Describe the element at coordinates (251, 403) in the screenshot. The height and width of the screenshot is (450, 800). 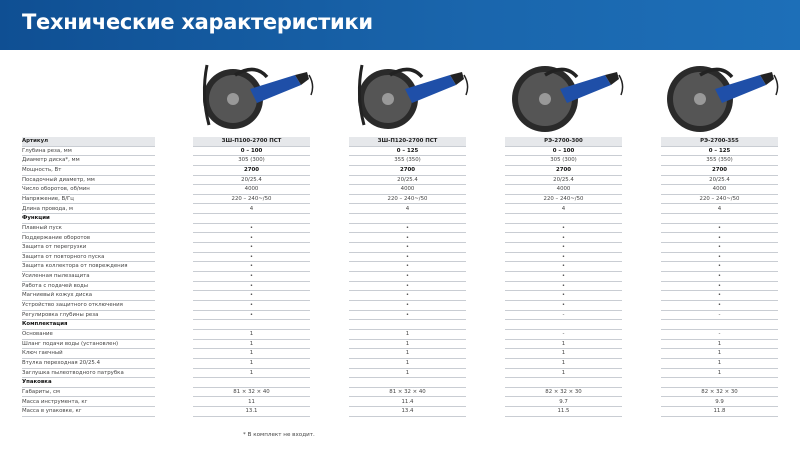
I see `cell-value: 11` at that location.